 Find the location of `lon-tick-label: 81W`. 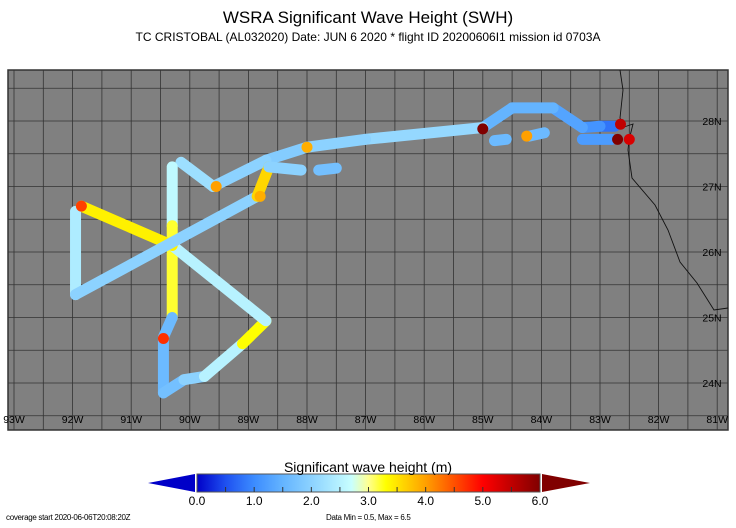

lon-tick-label: 81W is located at coordinates (717, 420).